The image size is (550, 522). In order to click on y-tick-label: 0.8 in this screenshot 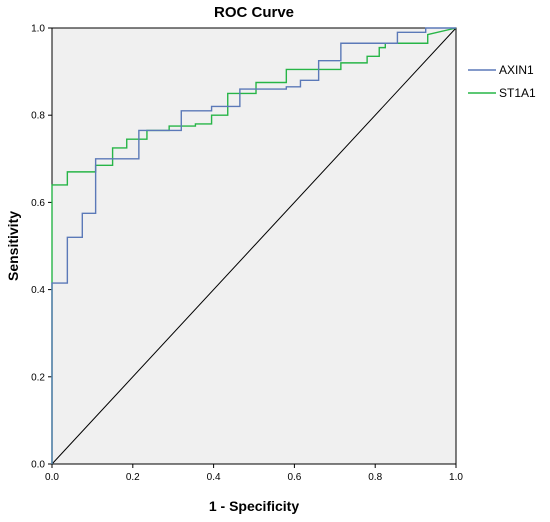, I will do `click(38, 116)`.